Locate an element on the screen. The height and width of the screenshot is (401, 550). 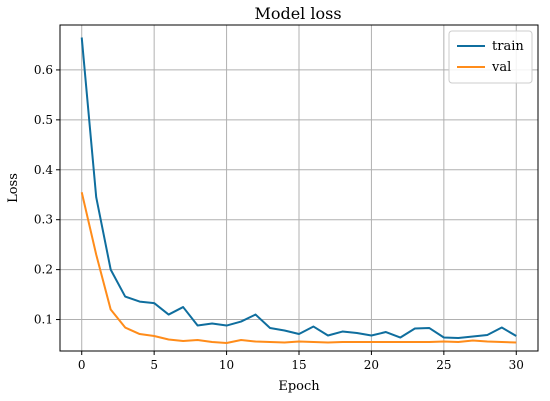
y-tick-label: 0.2 is located at coordinates (43, 270).